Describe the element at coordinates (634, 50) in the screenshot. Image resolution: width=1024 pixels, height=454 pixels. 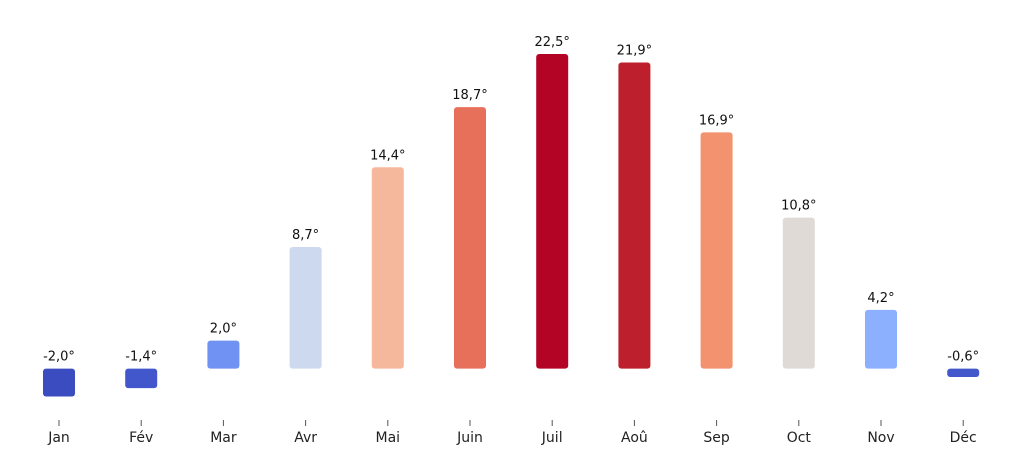
I see `value-label-8: 21,9°` at that location.